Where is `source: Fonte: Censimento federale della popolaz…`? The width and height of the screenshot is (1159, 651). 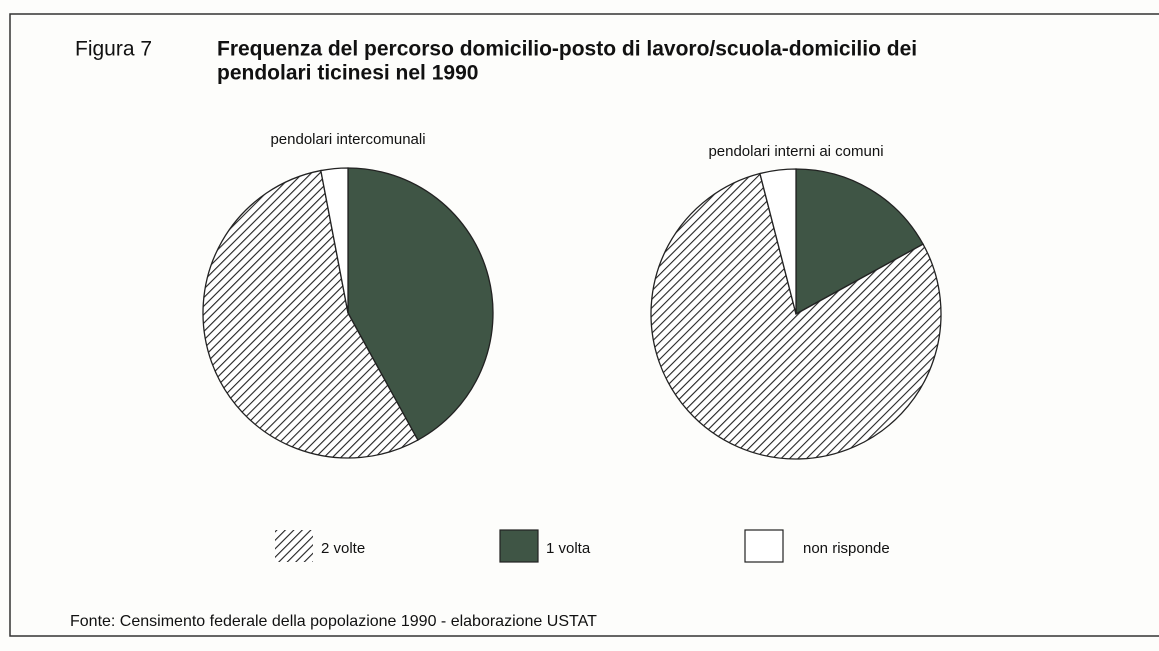
source: Fonte: Censimento federale della popolaz… is located at coordinates (333, 621).